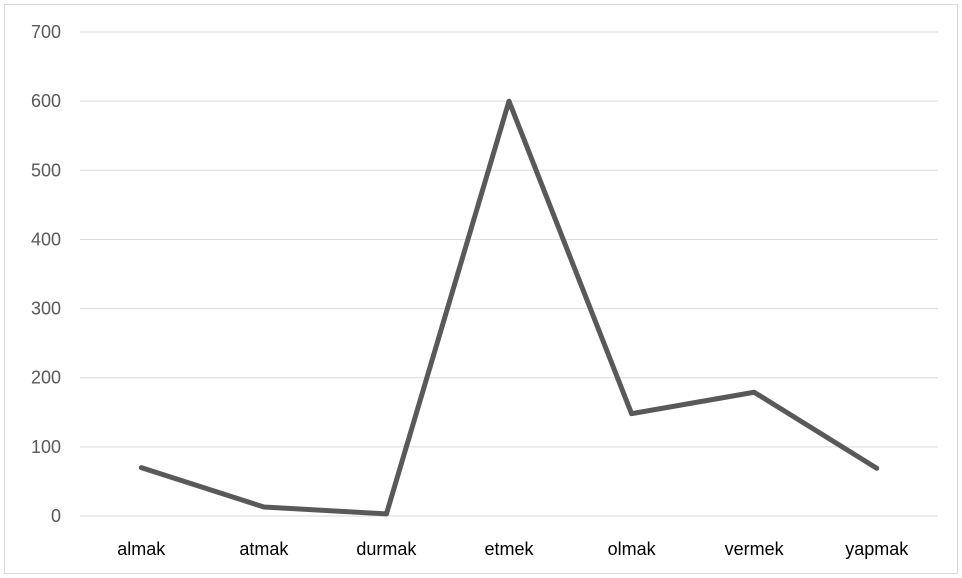 Image resolution: width=962 pixels, height=578 pixels. Describe the element at coordinates (46, 101) in the screenshot. I see `y-tick-label: 600` at that location.